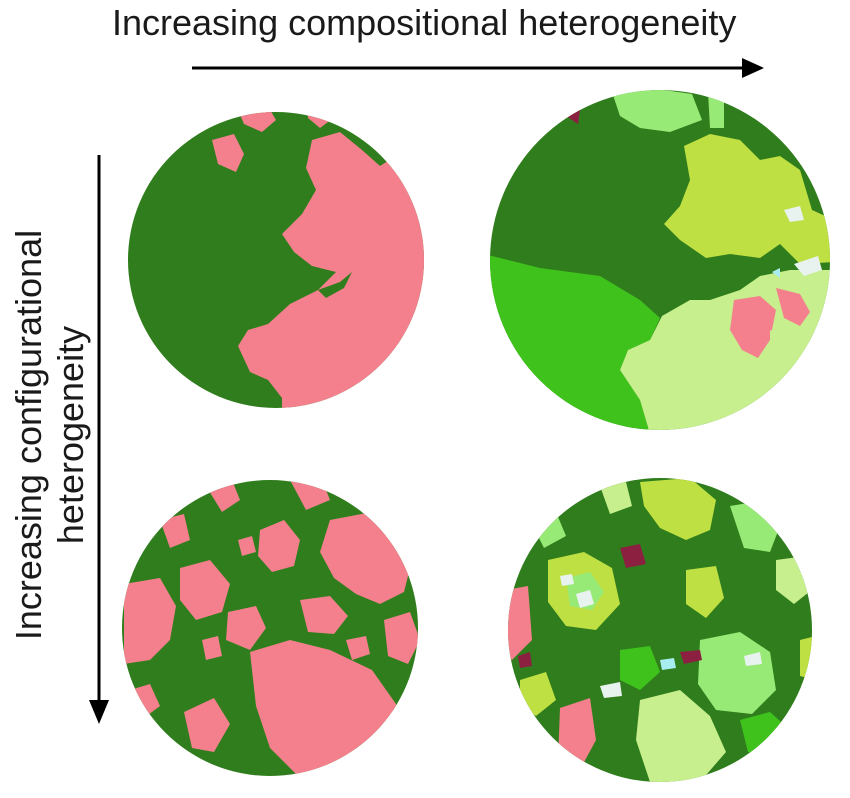  Describe the element at coordinates (660, 630) in the screenshot. I see `landscape-high-composition-high-configuration` at that location.